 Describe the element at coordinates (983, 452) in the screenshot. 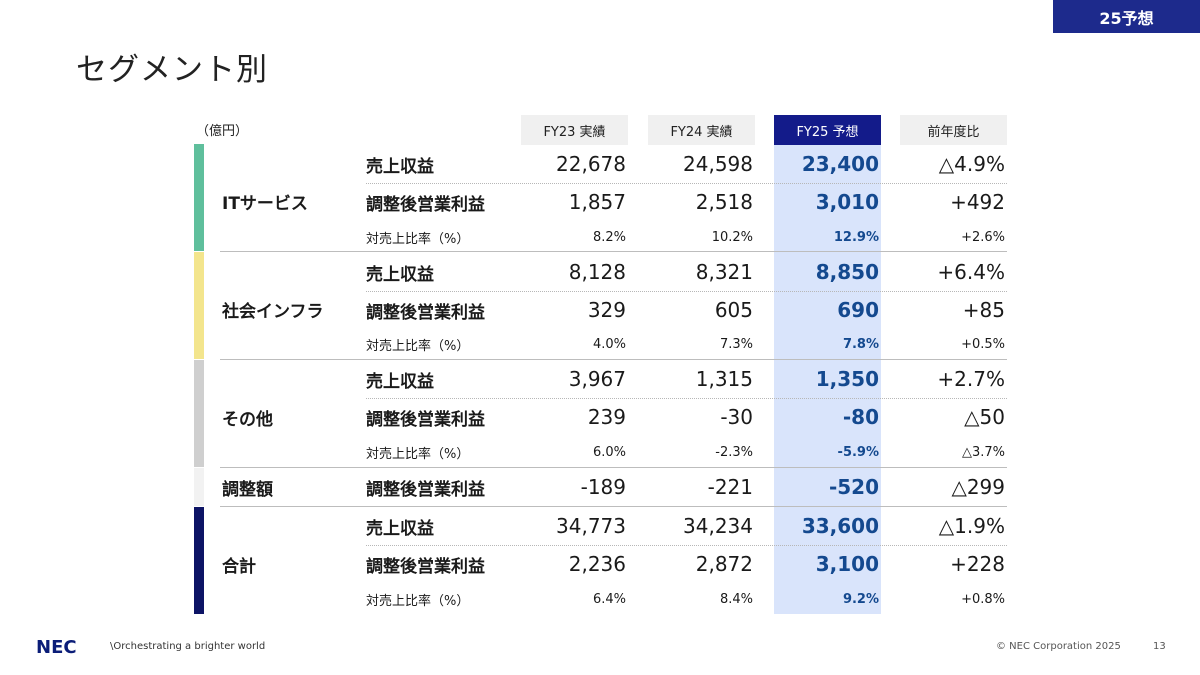

I see `table-cell: △3.7%` at that location.